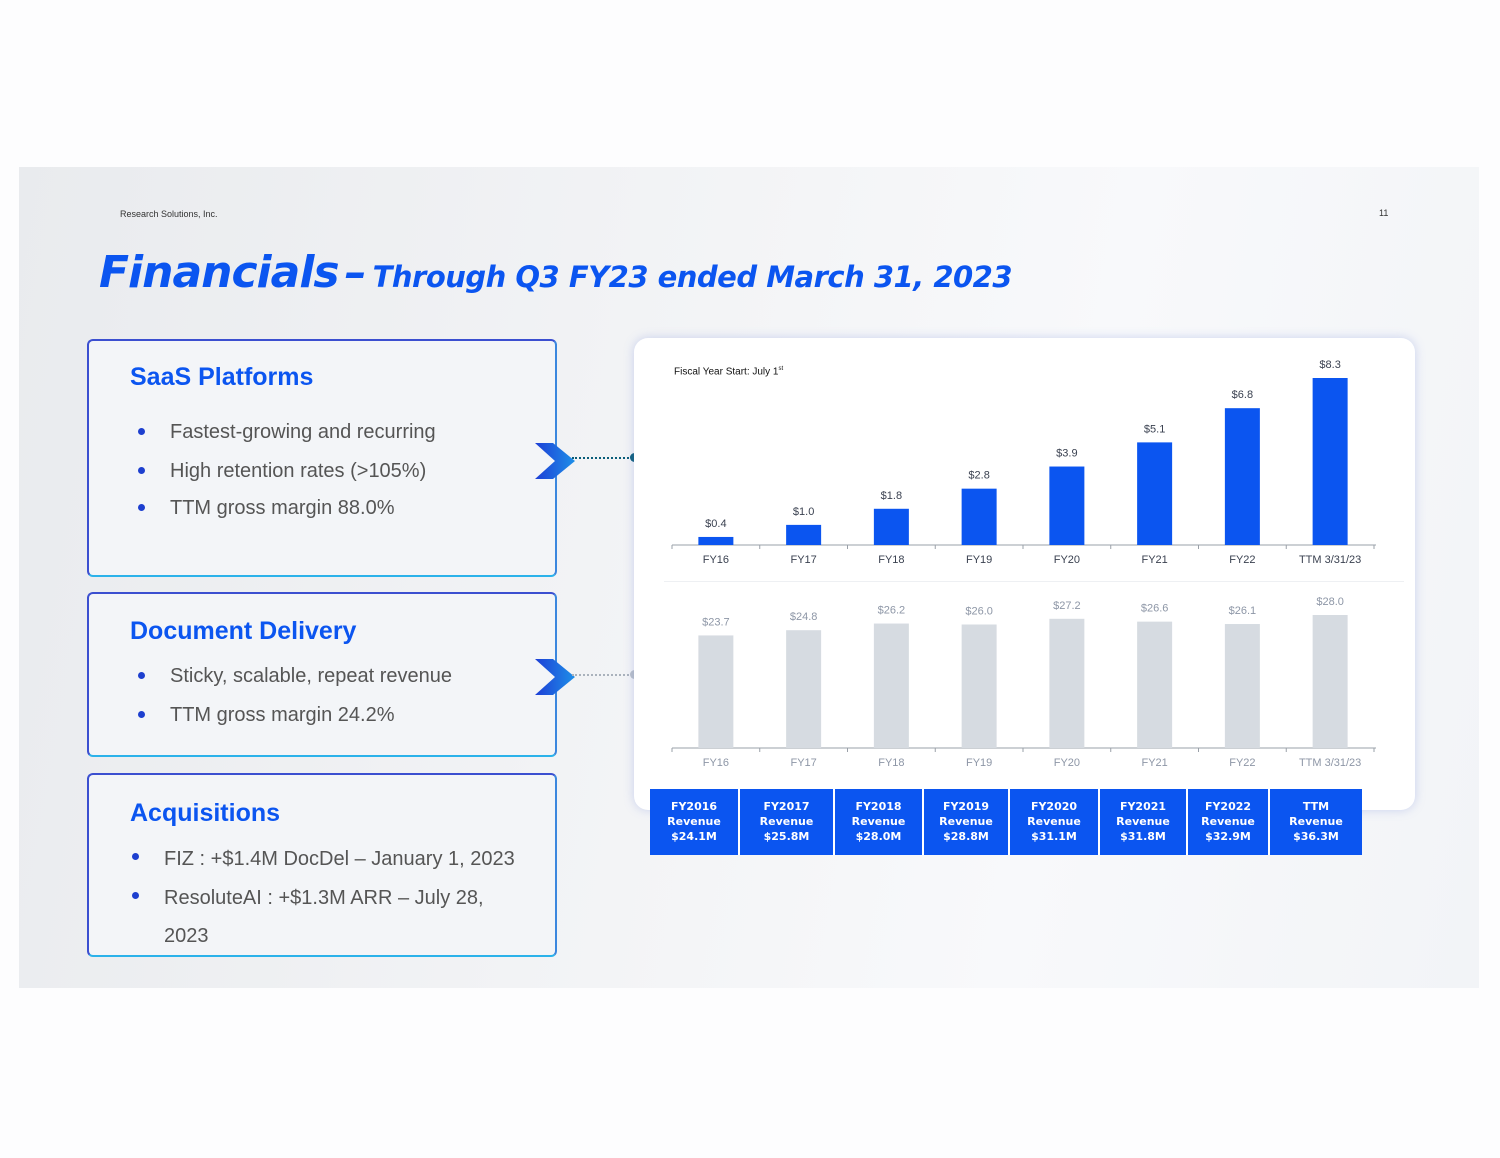  I want to click on docdel-bullet: Sticky, scalable, repeat revenue, so click(311, 676).